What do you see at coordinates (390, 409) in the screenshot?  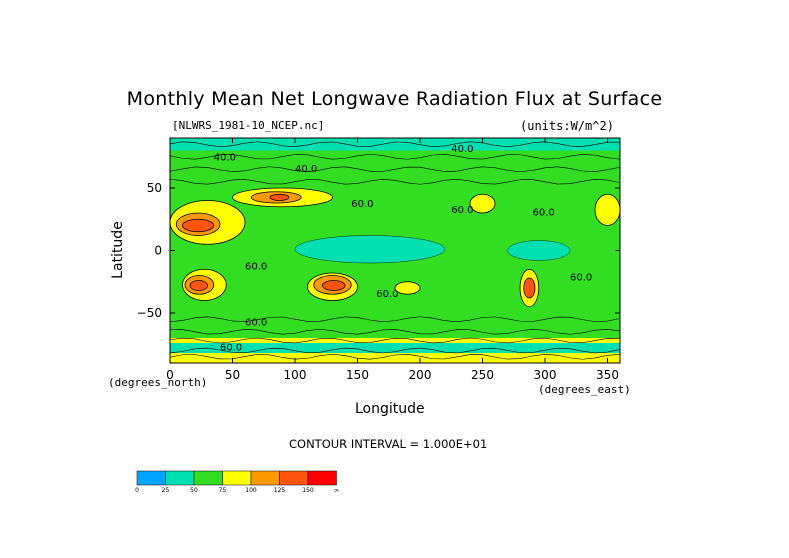 I see `x-axis-label: Longitude` at bounding box center [390, 409].